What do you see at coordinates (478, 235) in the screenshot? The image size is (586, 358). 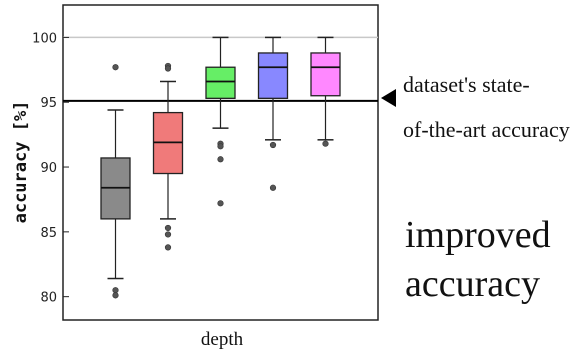 I see `improved-label-line1: improved` at bounding box center [478, 235].